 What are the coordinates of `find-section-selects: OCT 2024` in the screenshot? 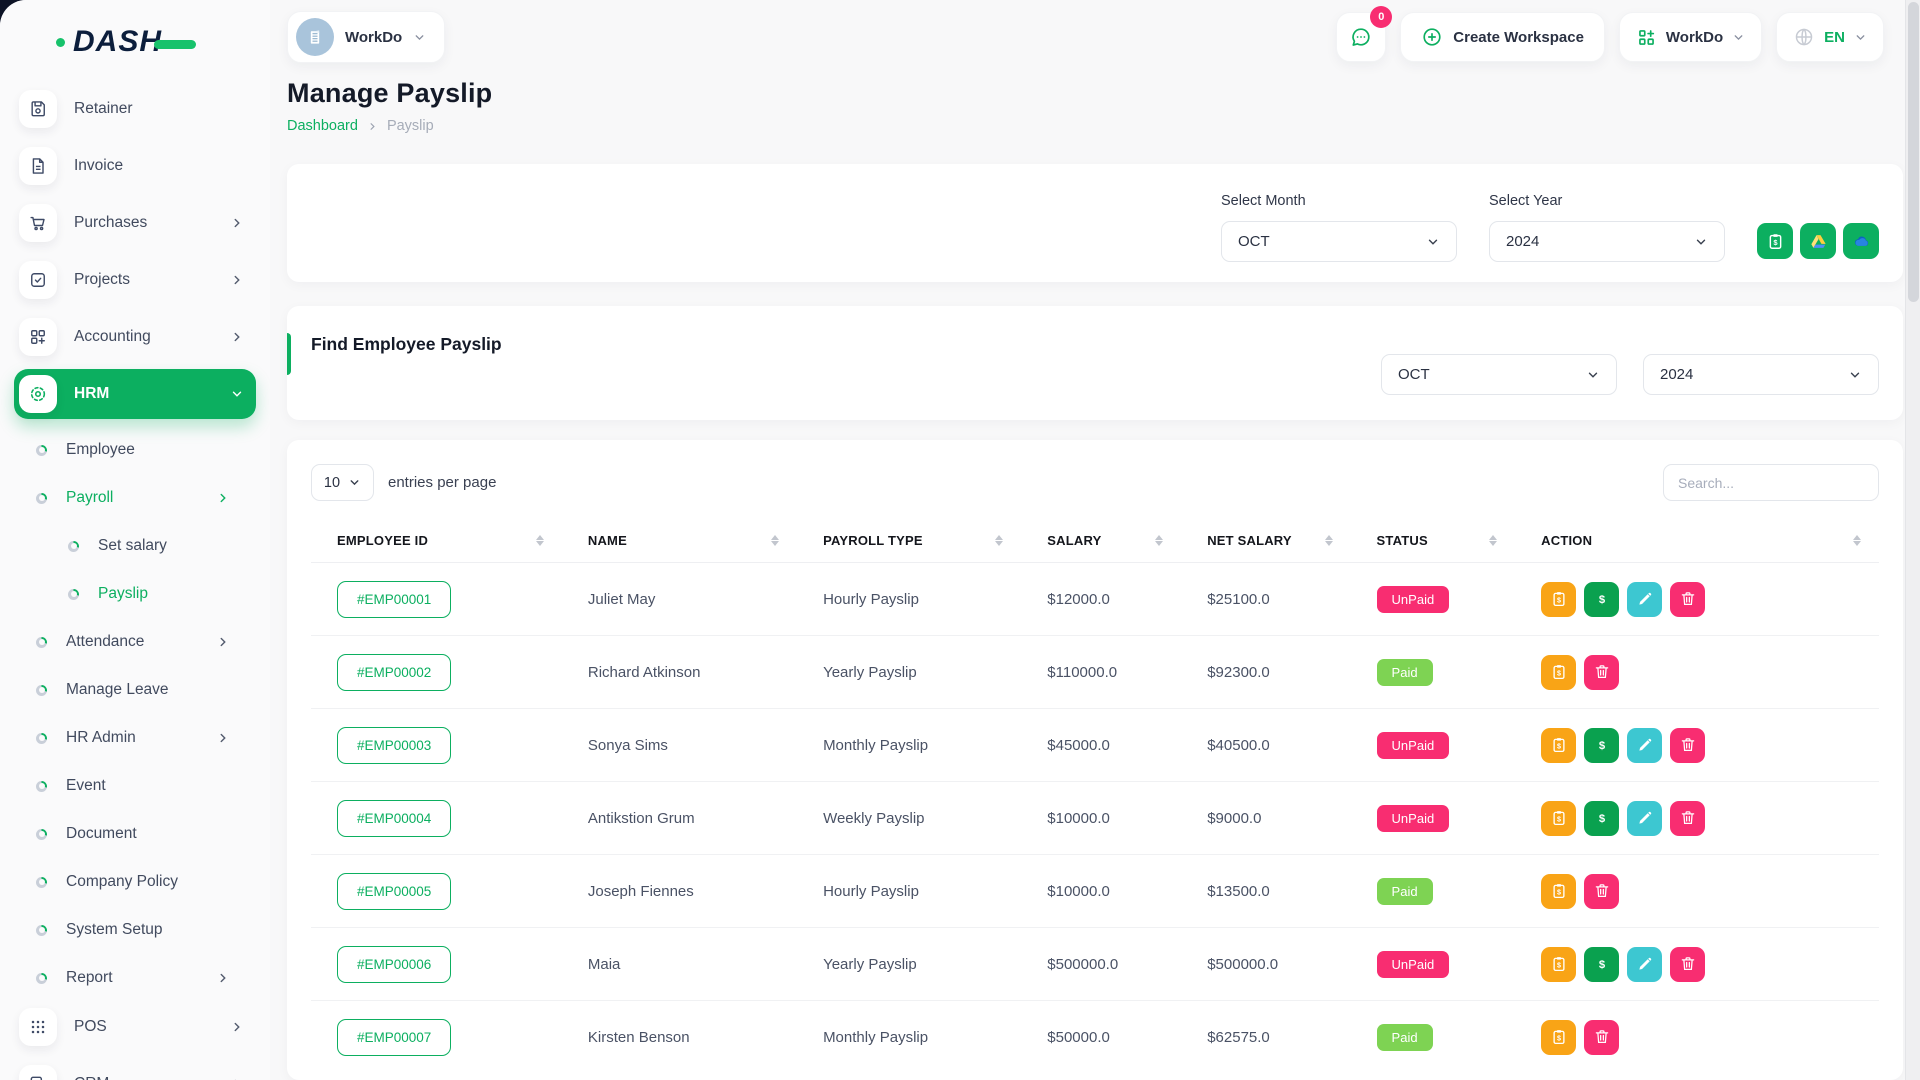 It's located at (1630, 374).